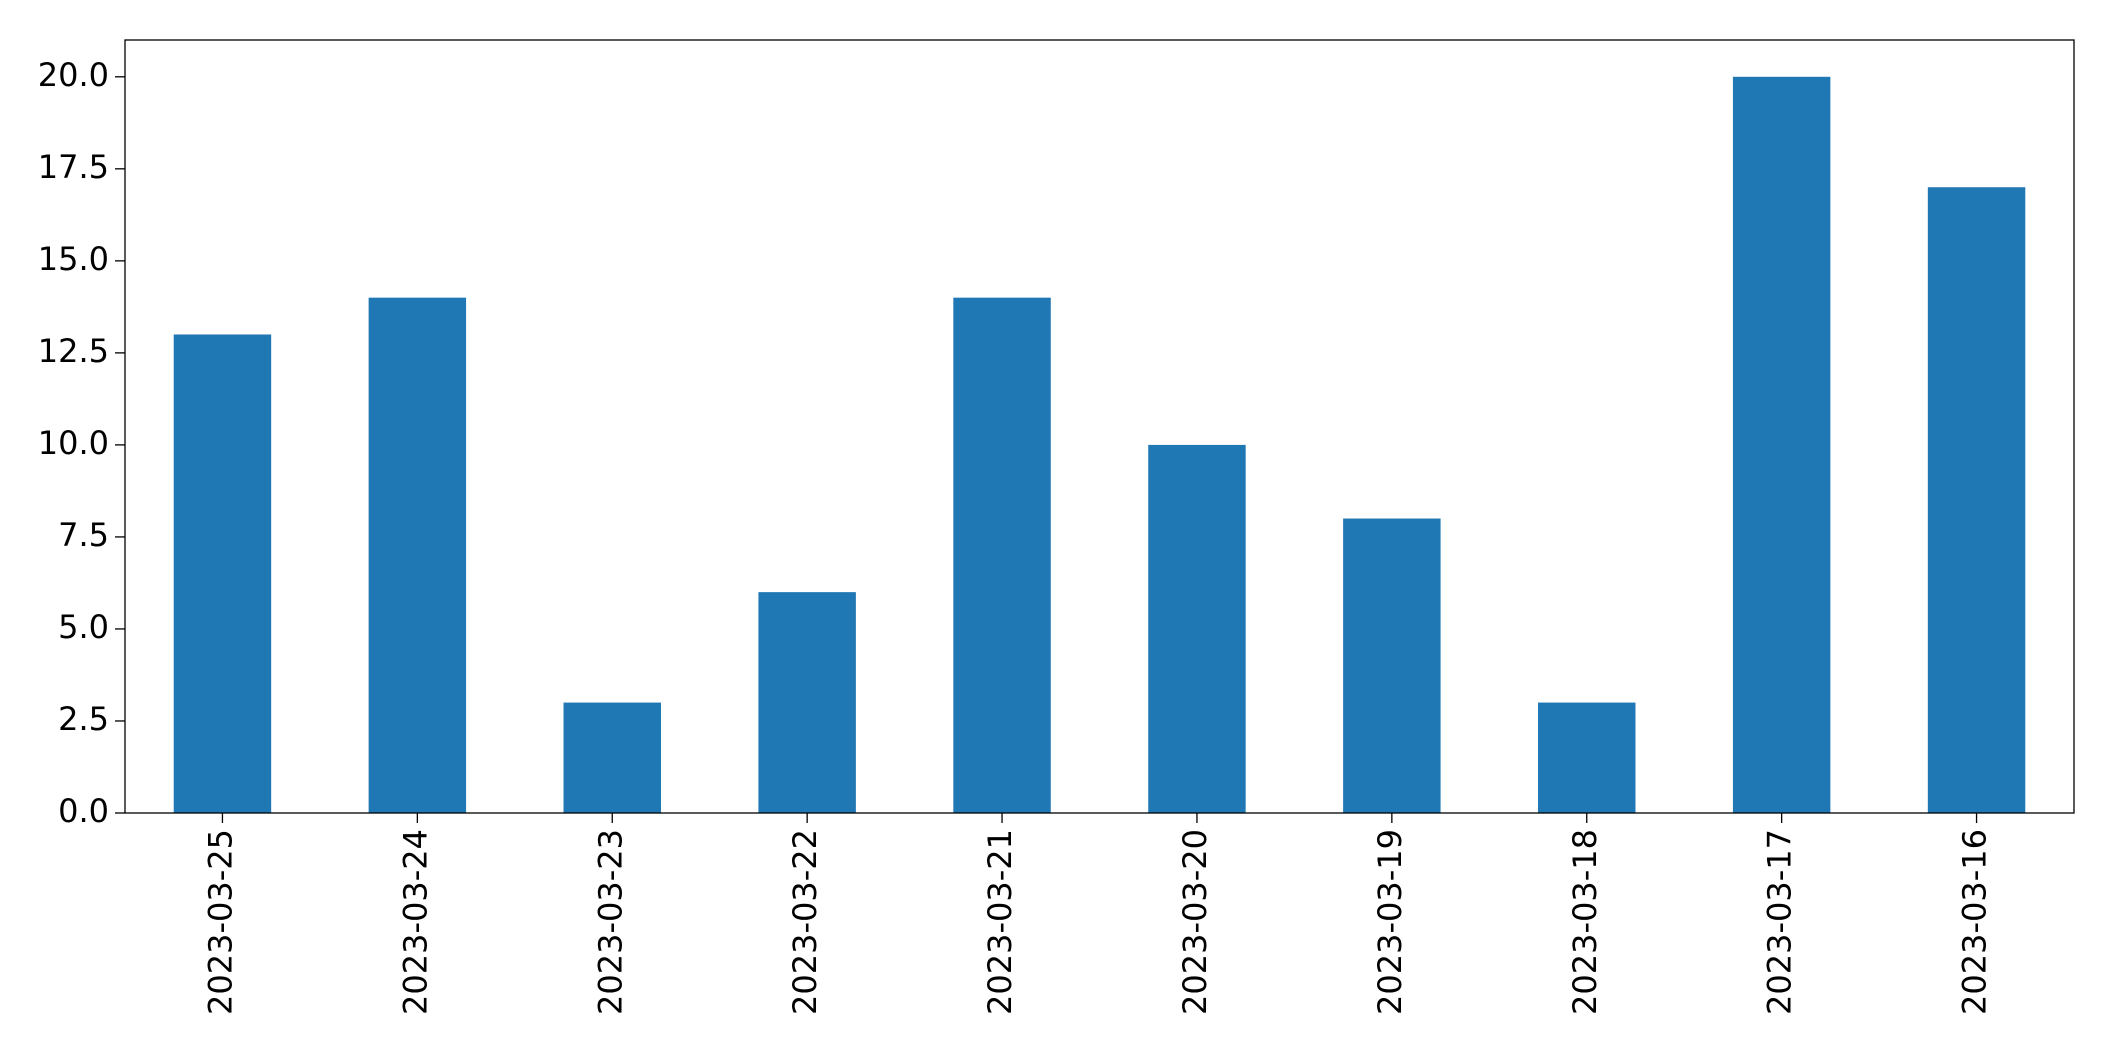 Image resolution: width=2104 pixels, height=1061 pixels. What do you see at coordinates (83, 535) in the screenshot?
I see `y-tick-label: 7.5` at bounding box center [83, 535].